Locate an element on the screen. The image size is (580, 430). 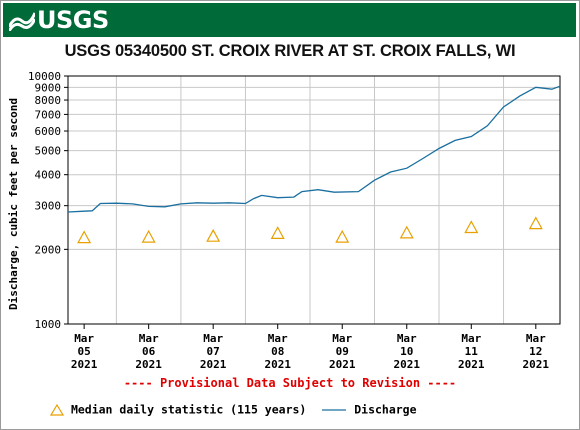
y-tick-label: 5000 is located at coordinates (48, 151).